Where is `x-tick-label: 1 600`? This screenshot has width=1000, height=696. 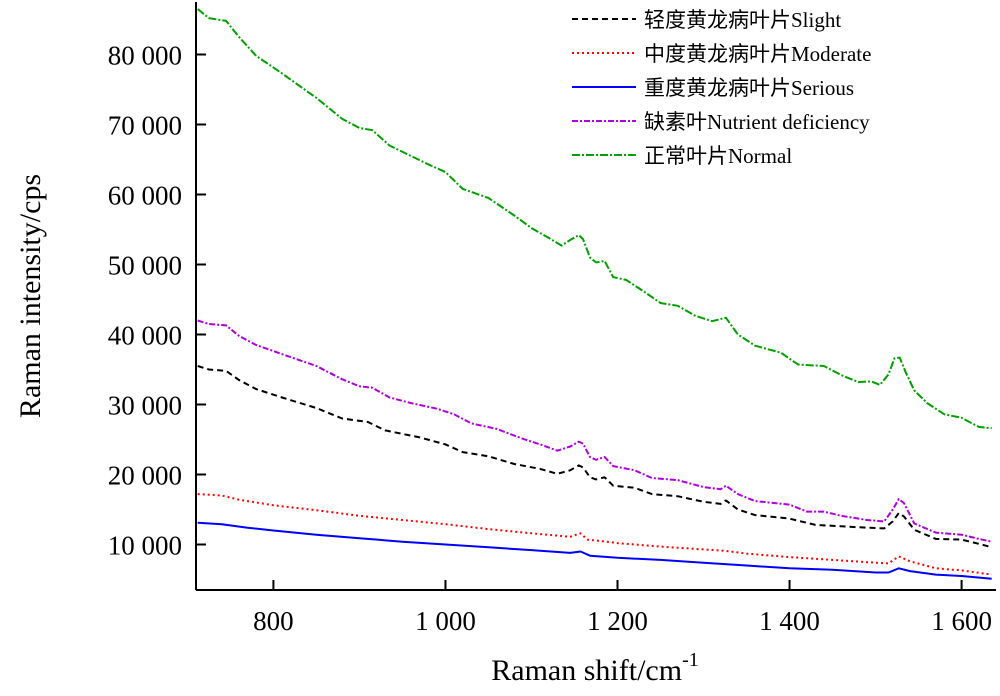 x-tick-label: 1 600 is located at coordinates (961, 621).